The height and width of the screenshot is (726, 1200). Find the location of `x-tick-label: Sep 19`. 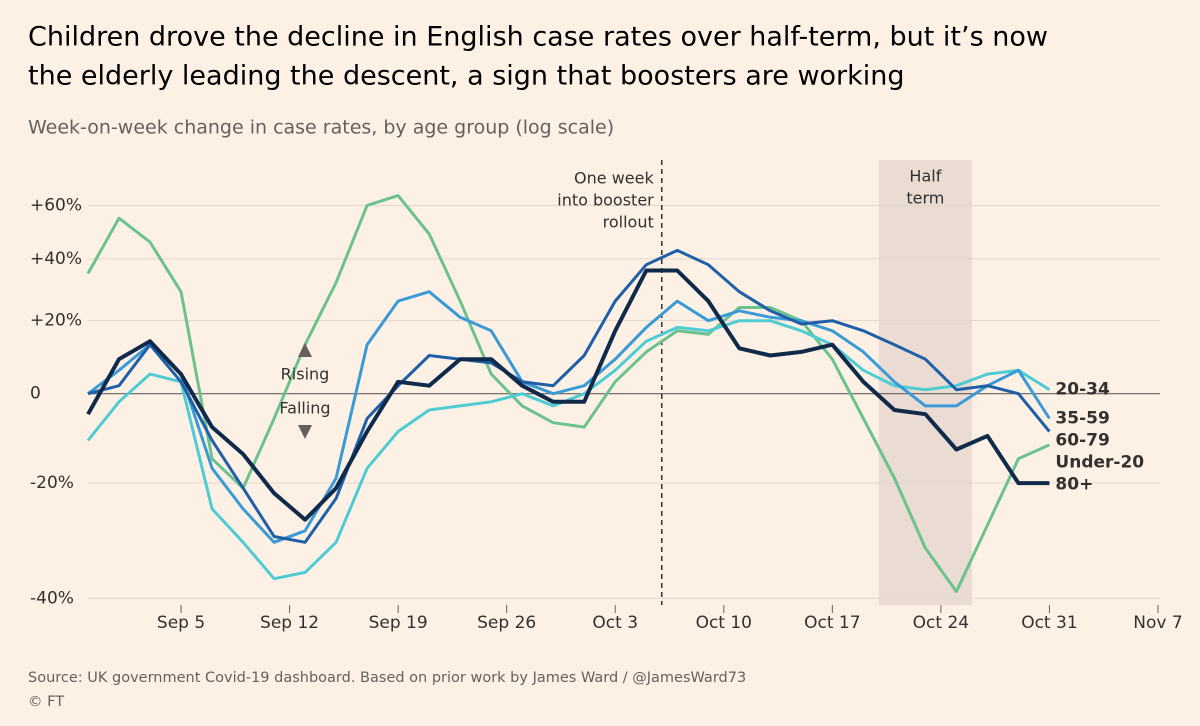

x-tick-label: Sep 19 is located at coordinates (398, 623).